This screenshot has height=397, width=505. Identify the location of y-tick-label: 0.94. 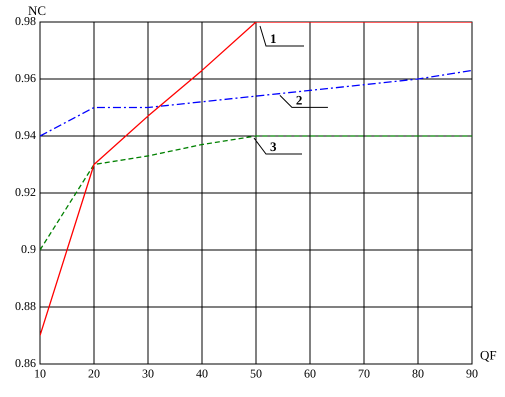
(25, 135).